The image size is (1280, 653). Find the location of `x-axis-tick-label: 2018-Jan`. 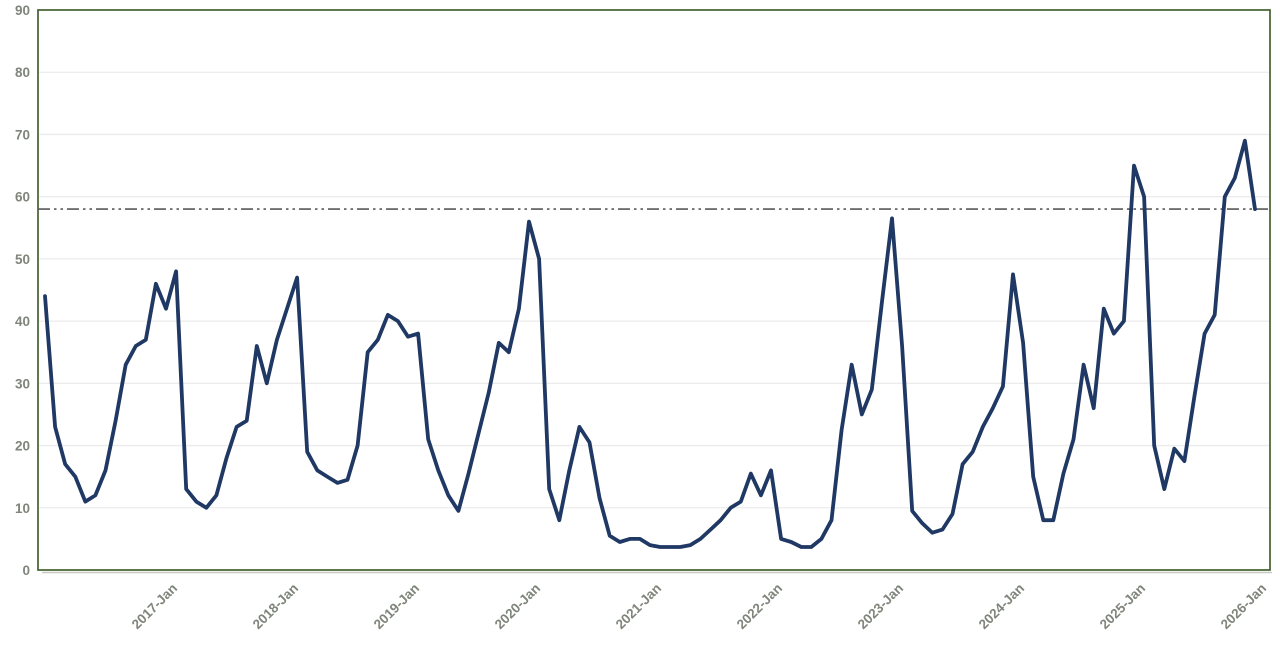

x-axis-tick-label: 2018-Jan is located at coordinates (275, 606).